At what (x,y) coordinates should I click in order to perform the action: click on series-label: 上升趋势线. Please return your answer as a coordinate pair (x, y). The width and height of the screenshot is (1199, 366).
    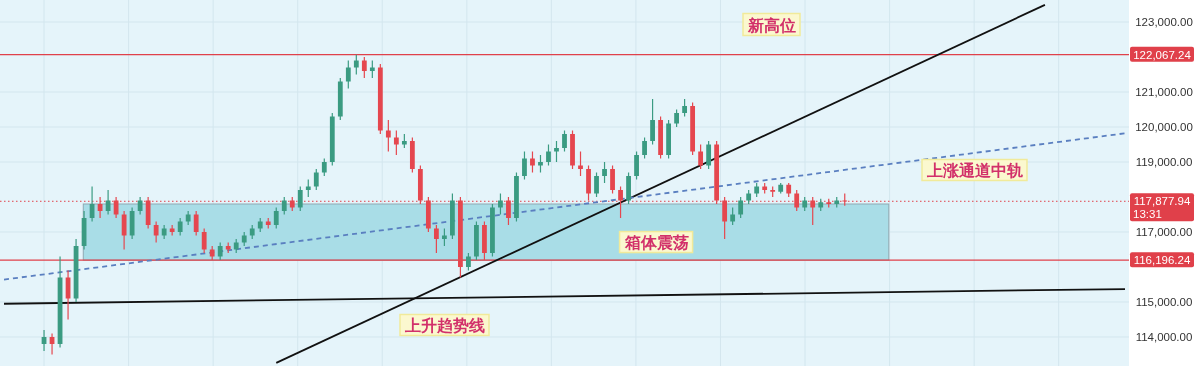
    Looking at the image, I should click on (444, 325).